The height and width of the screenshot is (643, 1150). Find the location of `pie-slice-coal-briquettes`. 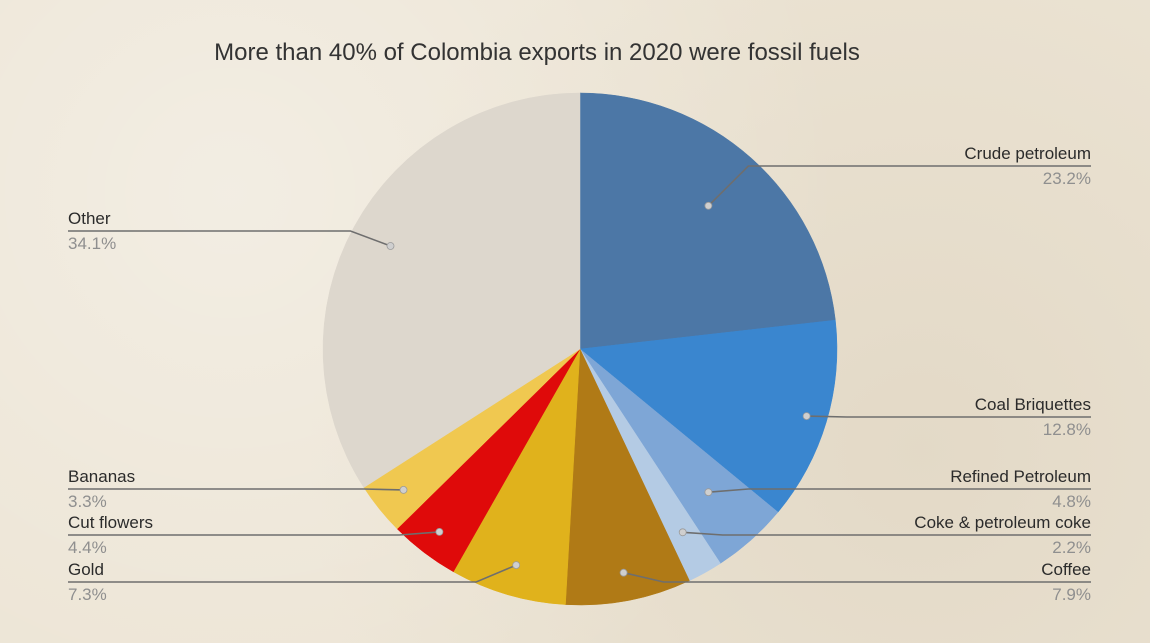

pie-slice-coal-briquettes is located at coordinates (708, 416).